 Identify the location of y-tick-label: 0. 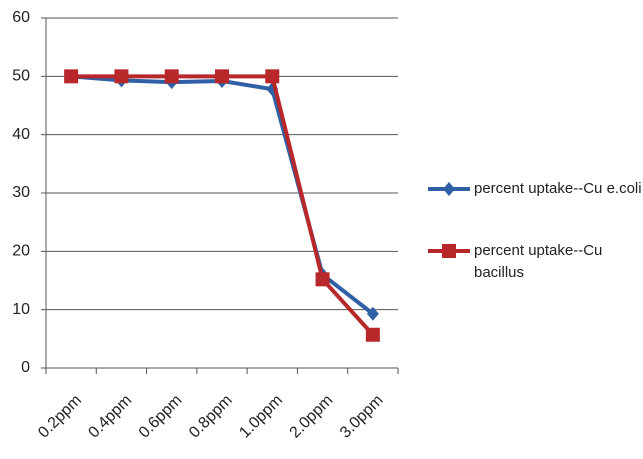
(25, 367).